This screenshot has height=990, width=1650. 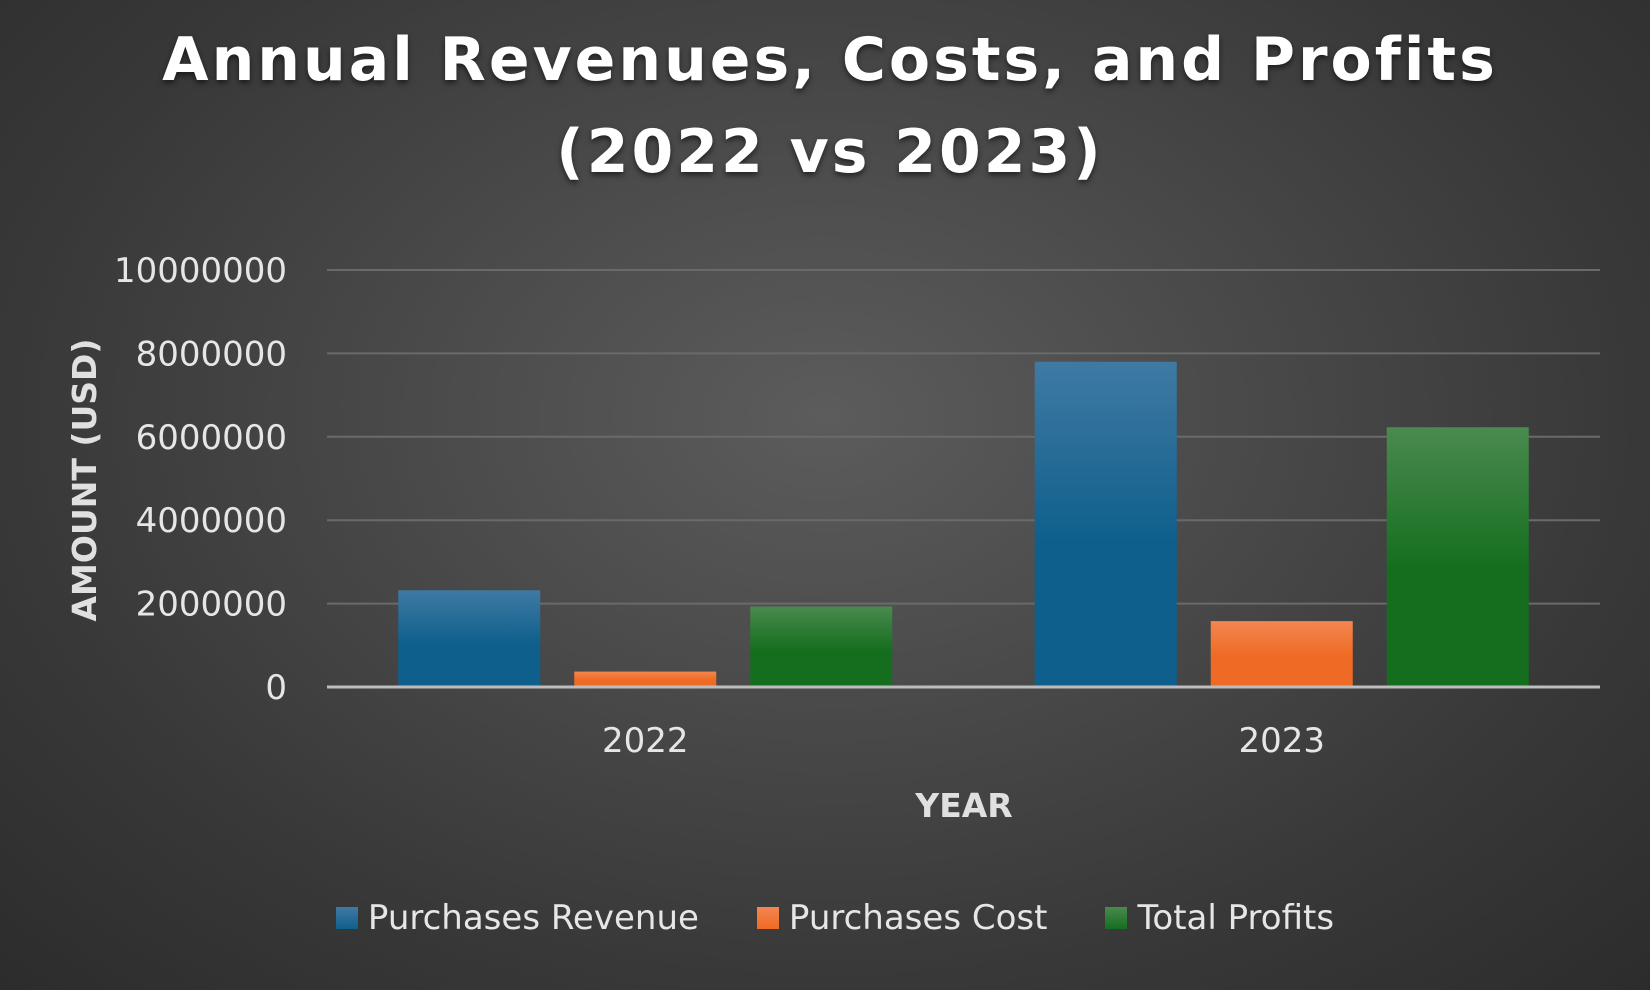 I want to click on x-axis-title: YEAR, so click(x=963, y=805).